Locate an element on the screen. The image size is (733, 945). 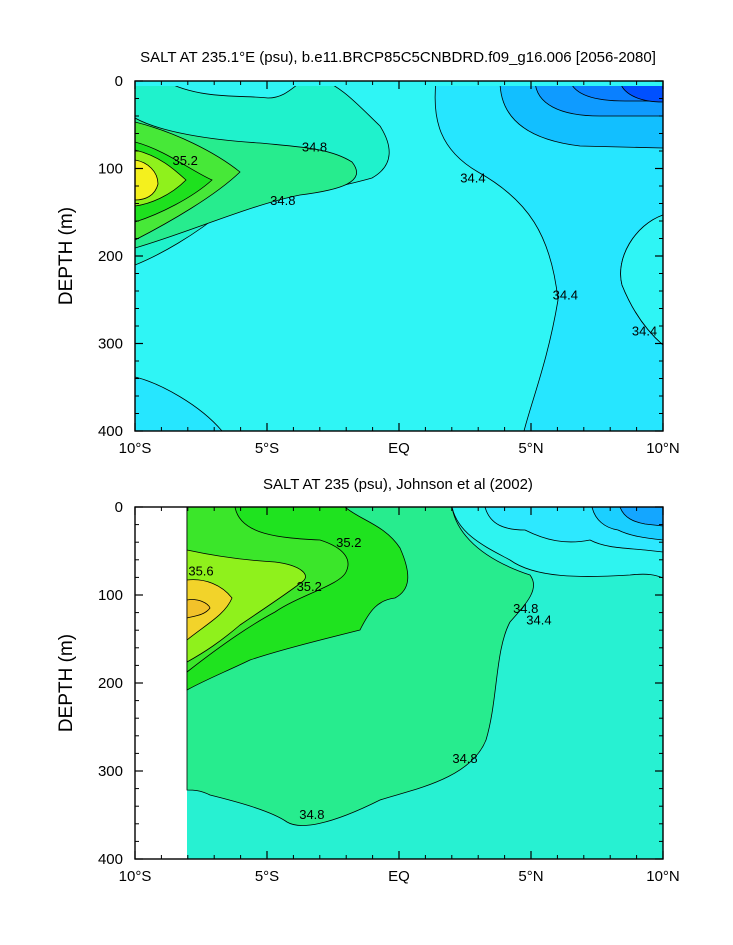
band-35.4-35.6 is located at coordinates (246, 606).